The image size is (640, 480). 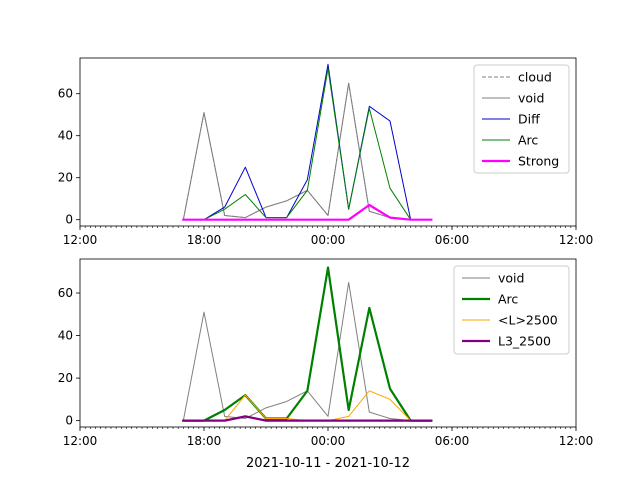 What do you see at coordinates (535, 77) in the screenshot?
I see `legend-label: cloud` at bounding box center [535, 77].